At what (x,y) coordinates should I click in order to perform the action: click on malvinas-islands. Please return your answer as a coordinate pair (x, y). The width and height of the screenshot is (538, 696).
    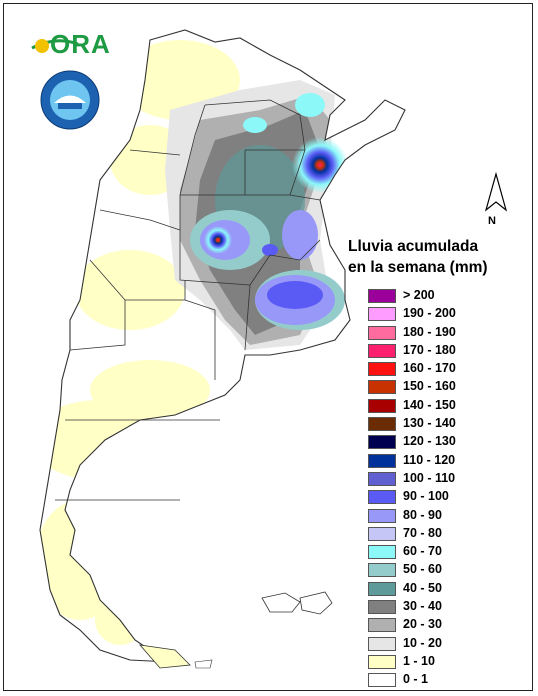
    Looking at the image, I should click on (297, 603).